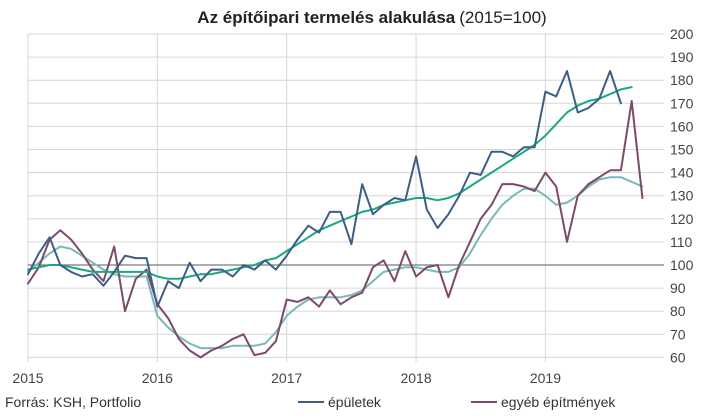 The image size is (719, 416). Describe the element at coordinates (678, 311) in the screenshot. I see `y-tick-label-80: 80` at that location.